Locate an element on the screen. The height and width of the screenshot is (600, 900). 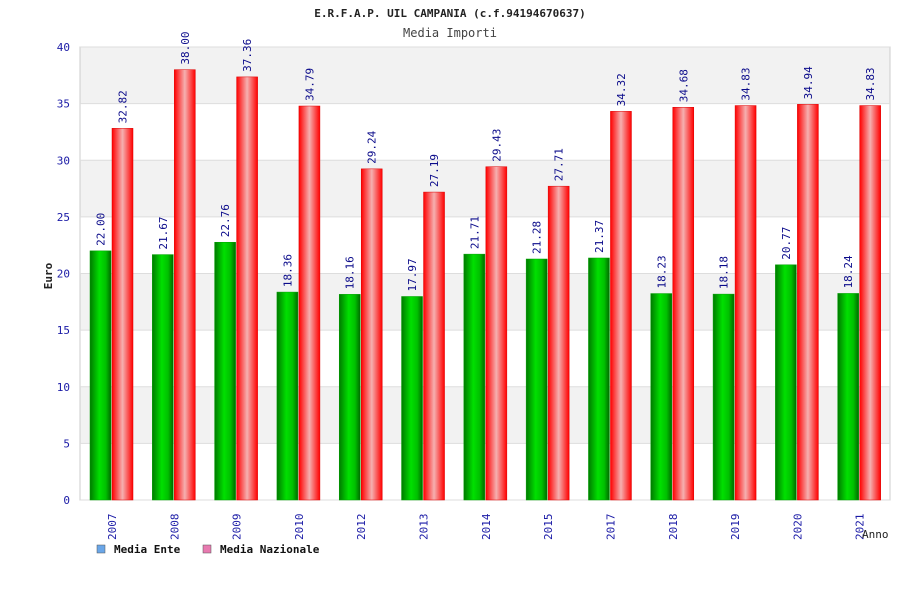
chart-subtitle: Media Importi is located at coordinates (450, 33).